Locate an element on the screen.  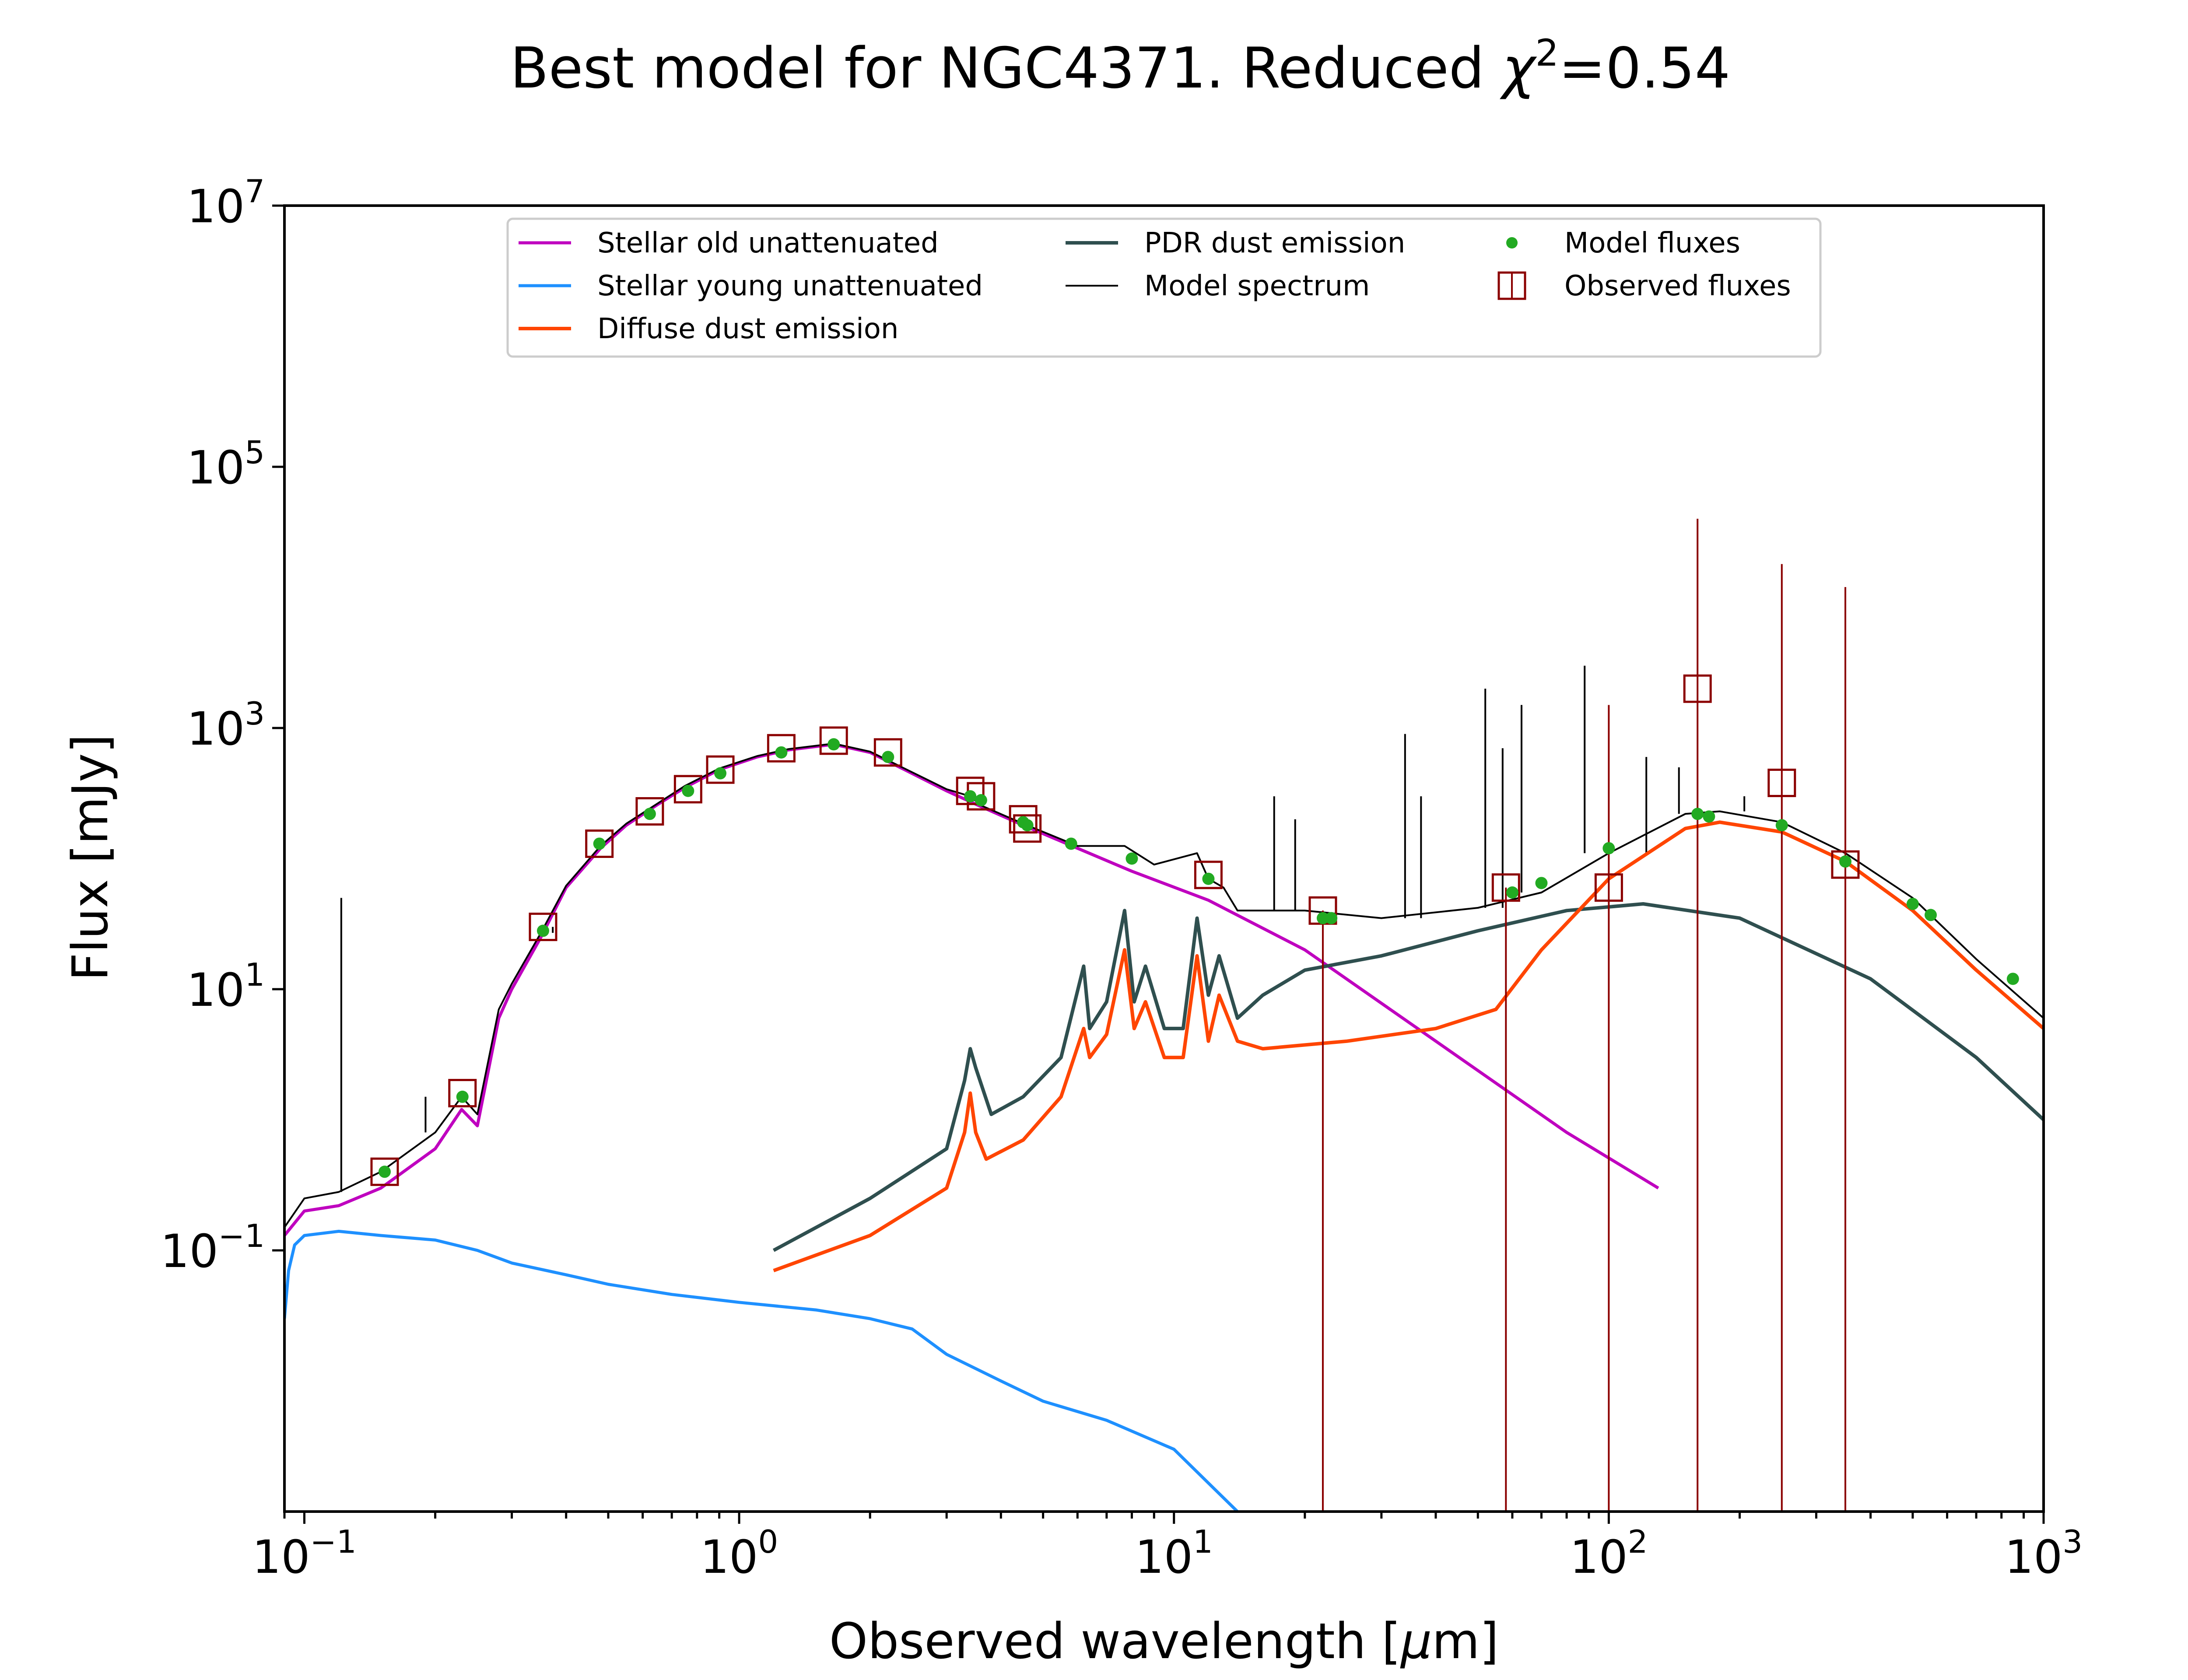
pdr-dust-emission-legend-label: PDR dust emission is located at coordinates (1274, 243).